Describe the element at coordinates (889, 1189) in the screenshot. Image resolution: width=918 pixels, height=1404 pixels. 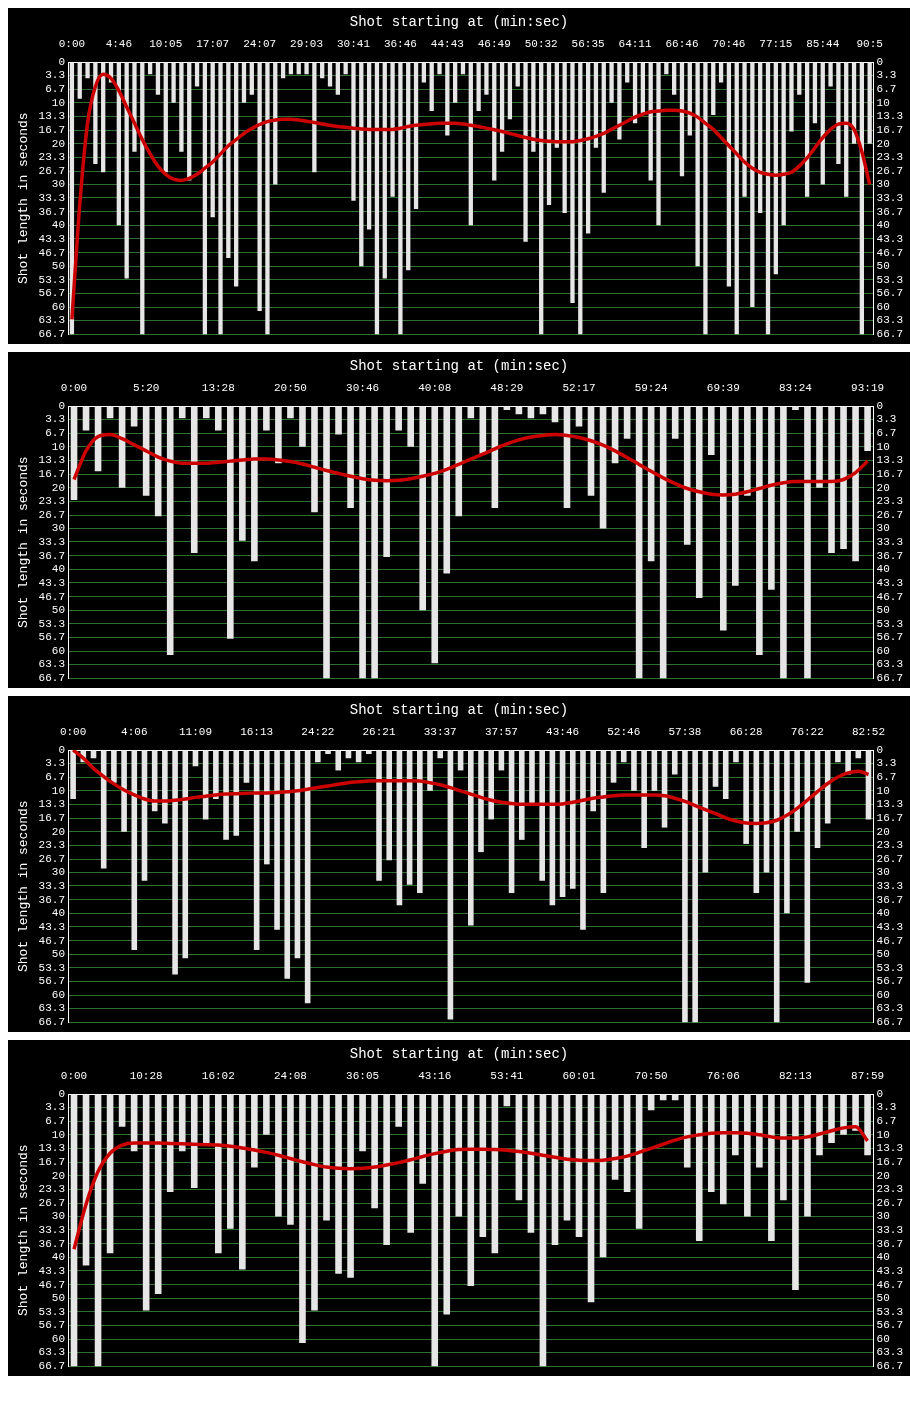
I see `y2-tick-label: 23.3` at that location.